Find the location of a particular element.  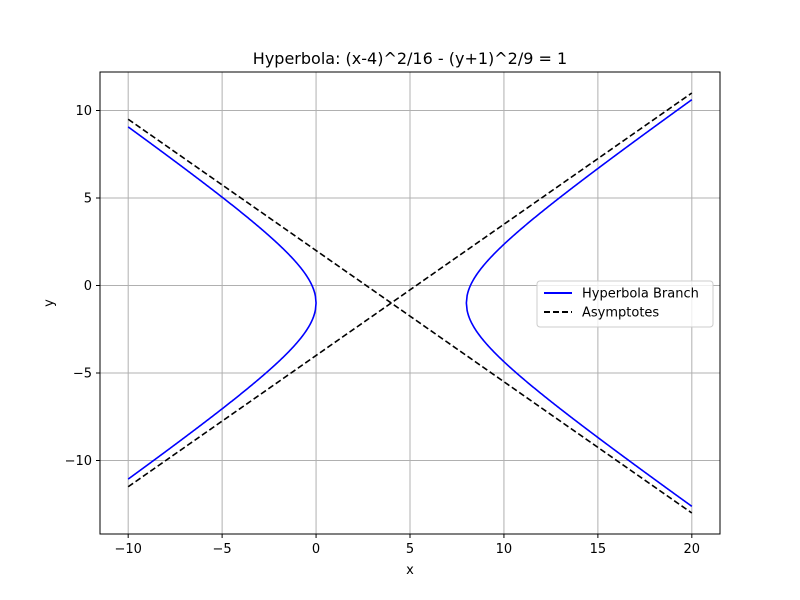

x-tick-label: −5 is located at coordinates (222, 549).